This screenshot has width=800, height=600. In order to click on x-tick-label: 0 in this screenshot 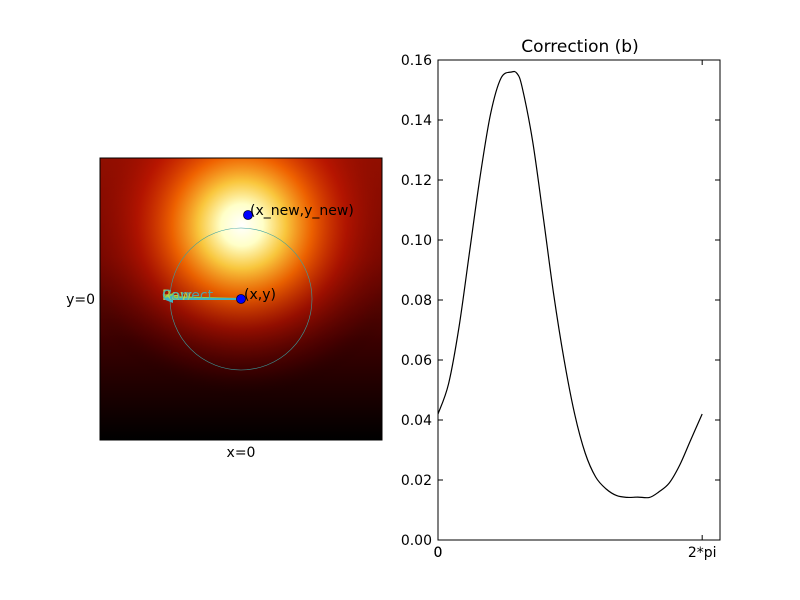, I will do `click(438, 553)`.